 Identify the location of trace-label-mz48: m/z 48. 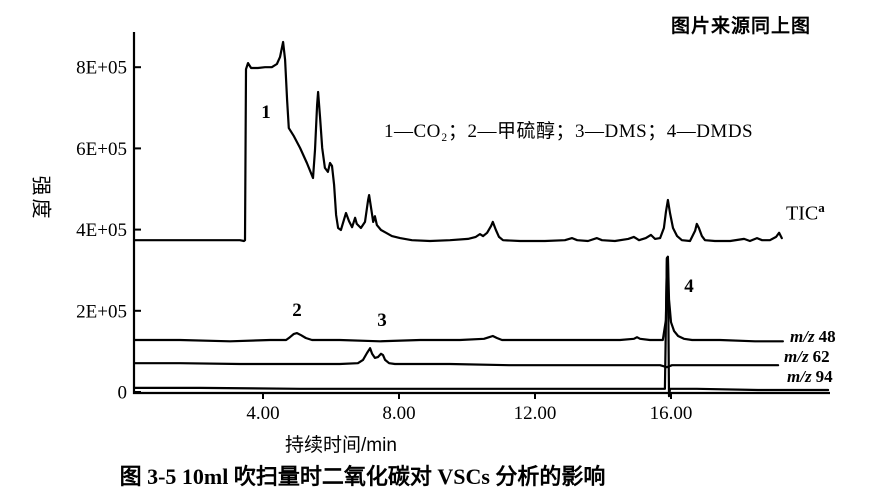
(813, 337).